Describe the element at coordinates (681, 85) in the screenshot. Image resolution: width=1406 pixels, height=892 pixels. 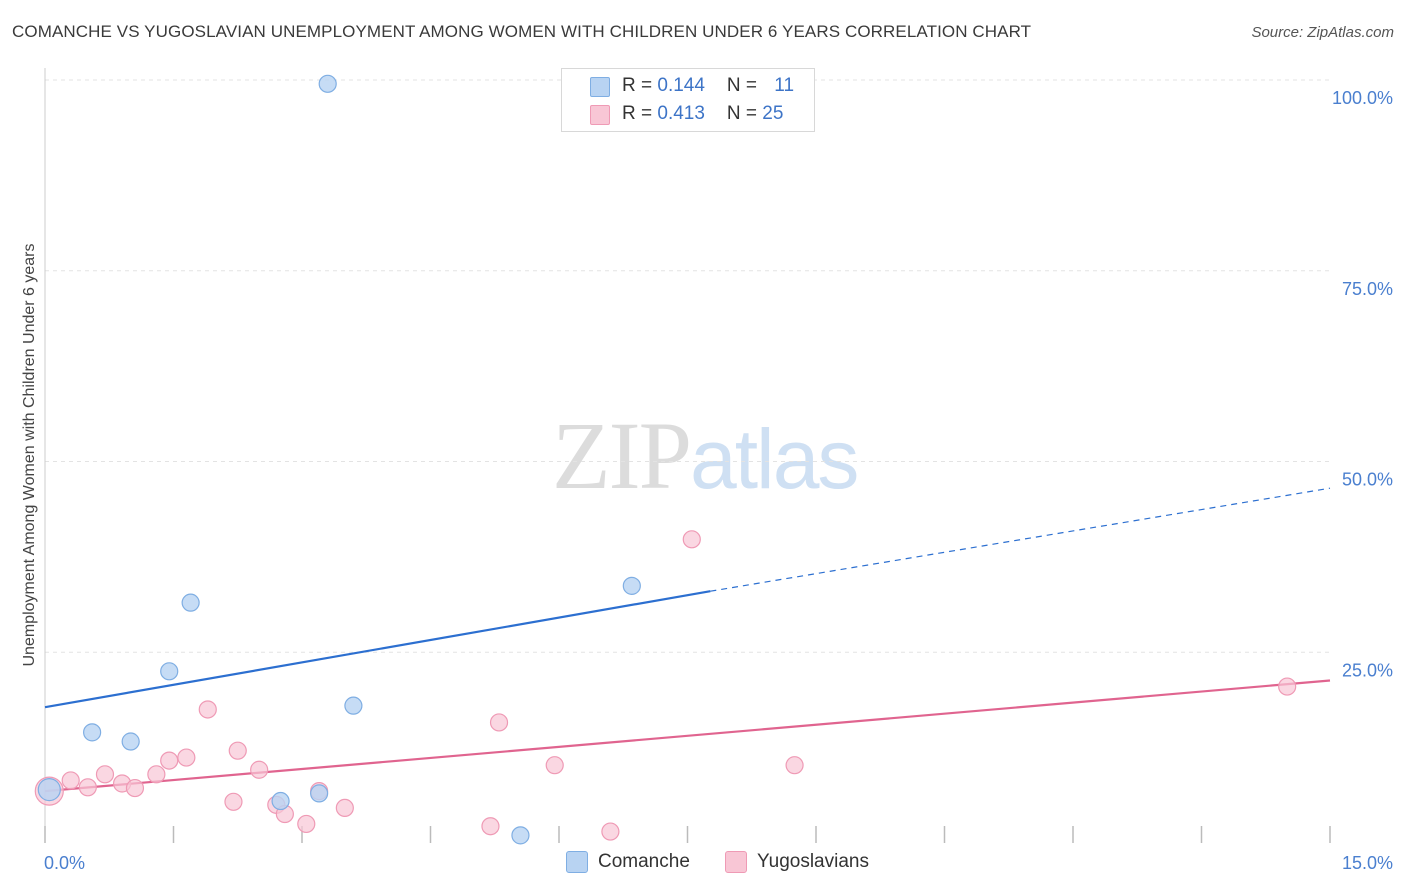
I see `legend-r-value-comanche: 0.144` at that location.